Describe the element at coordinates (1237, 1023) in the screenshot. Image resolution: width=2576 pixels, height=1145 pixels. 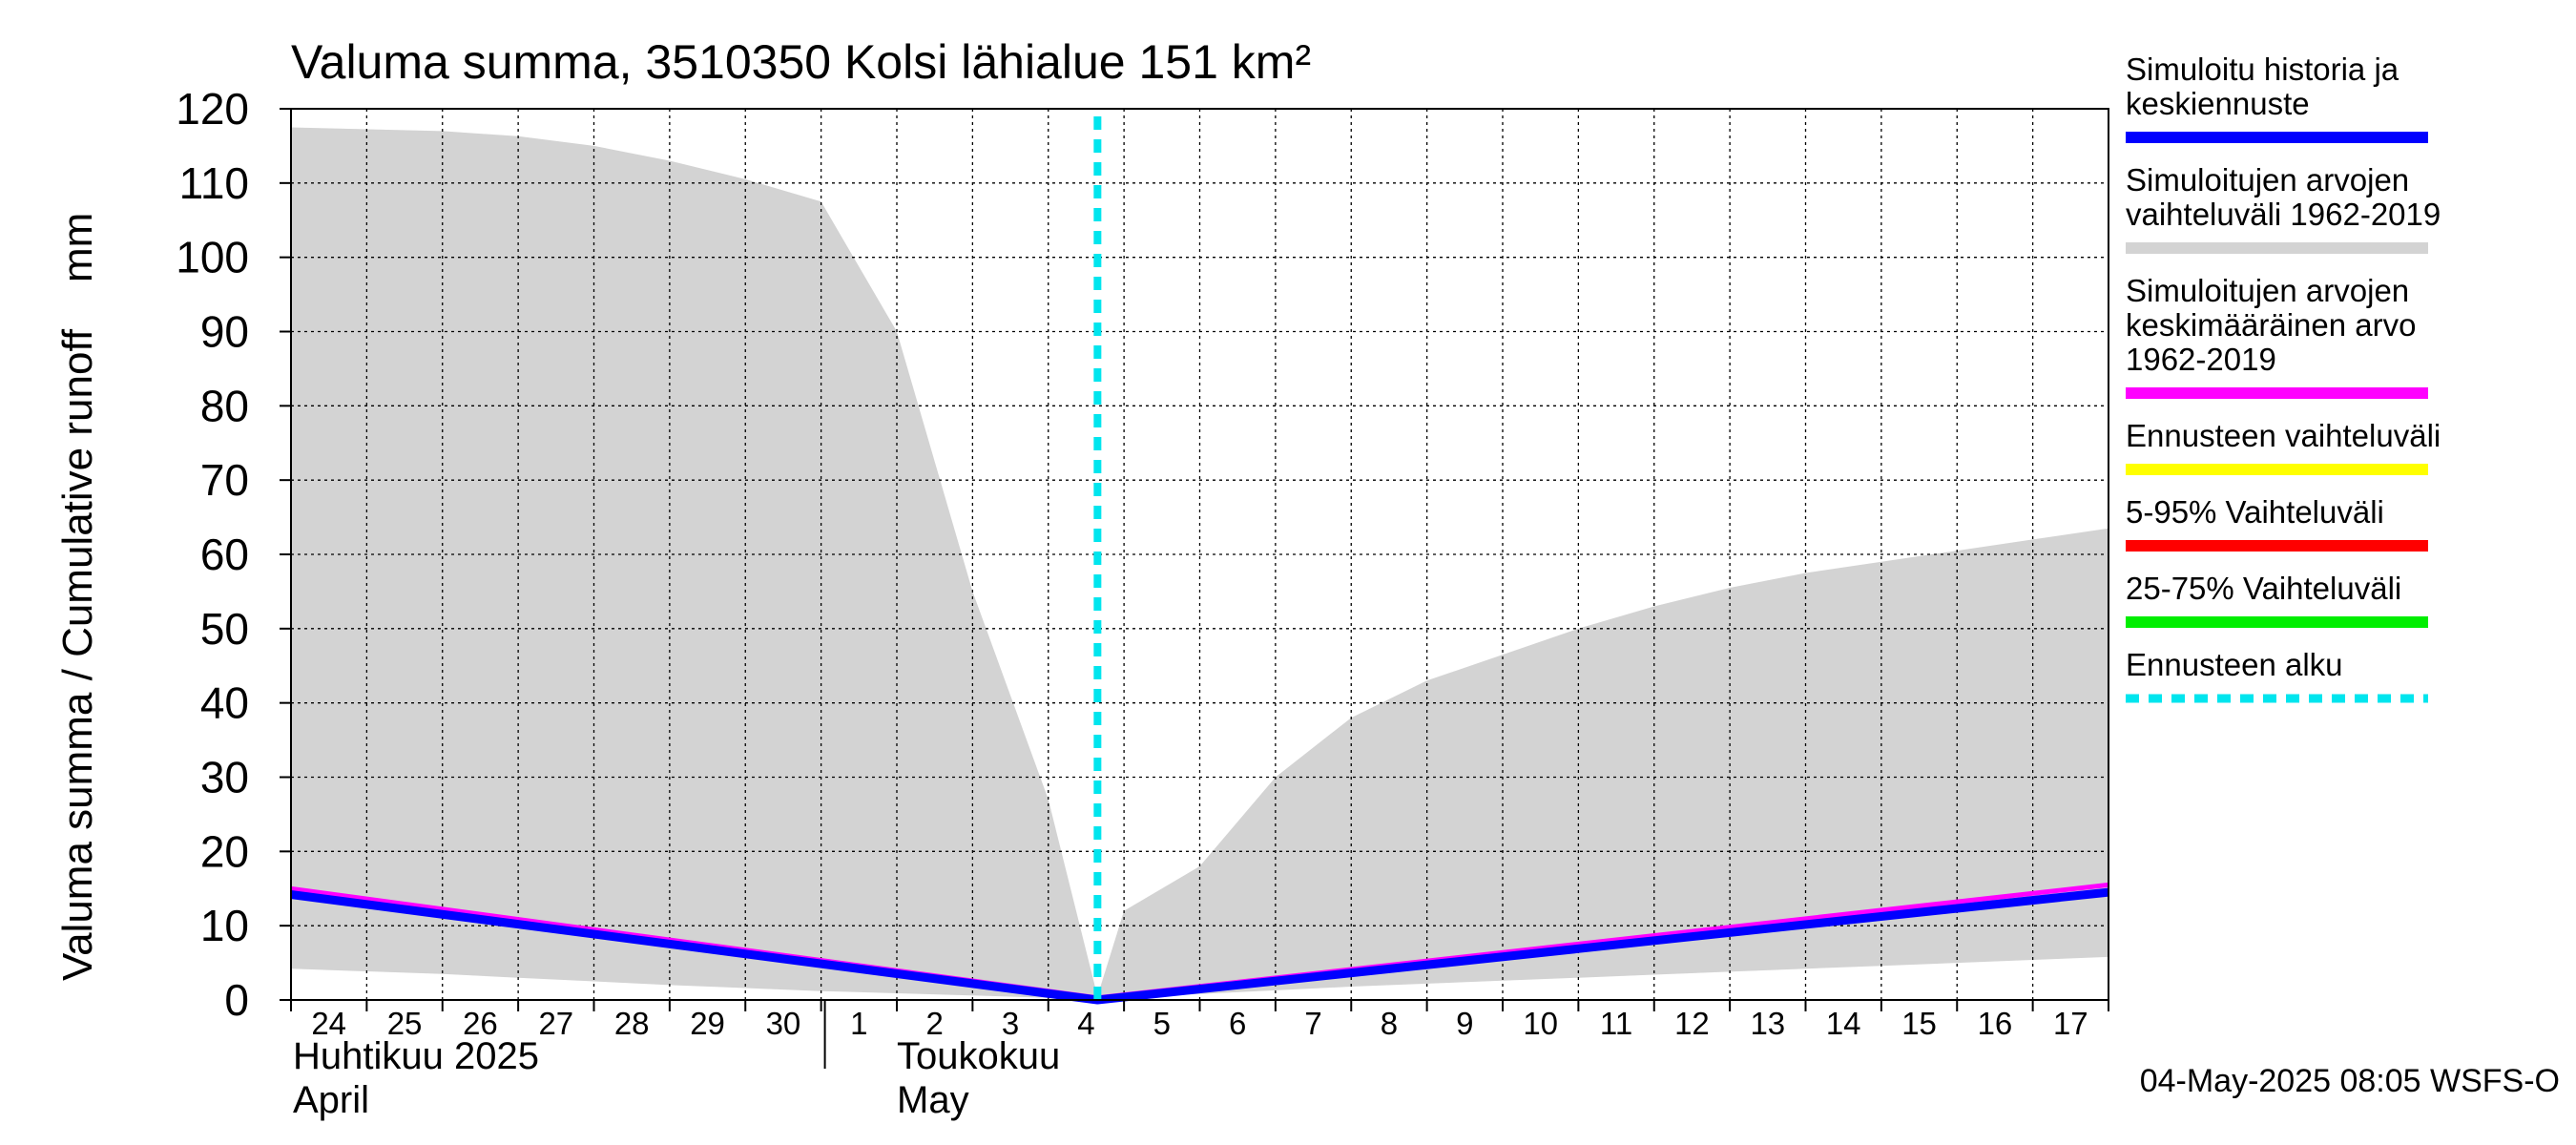
I see `x-tick-label: 6` at that location.